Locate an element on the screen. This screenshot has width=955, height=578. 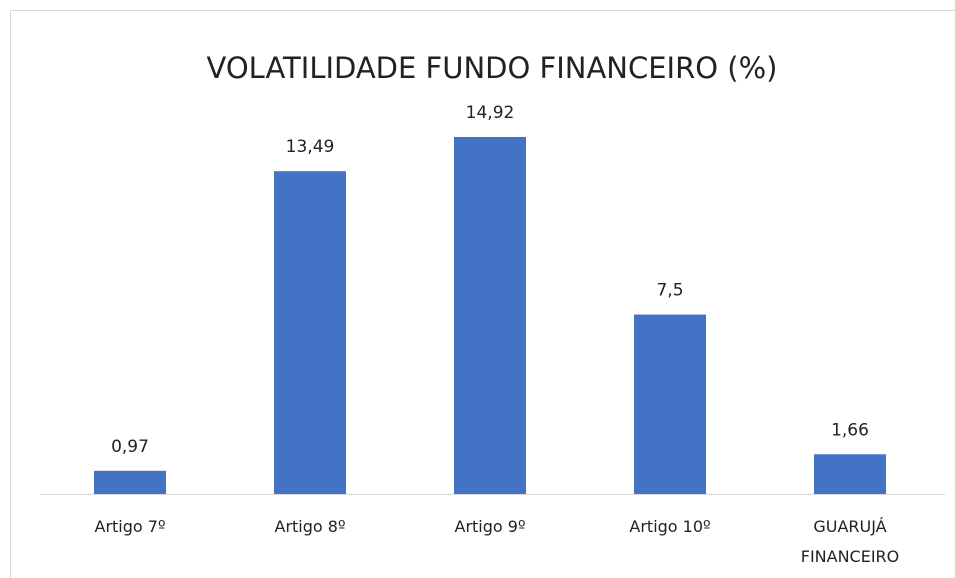
x-tick-label: Artigo 7º is located at coordinates (130, 526).